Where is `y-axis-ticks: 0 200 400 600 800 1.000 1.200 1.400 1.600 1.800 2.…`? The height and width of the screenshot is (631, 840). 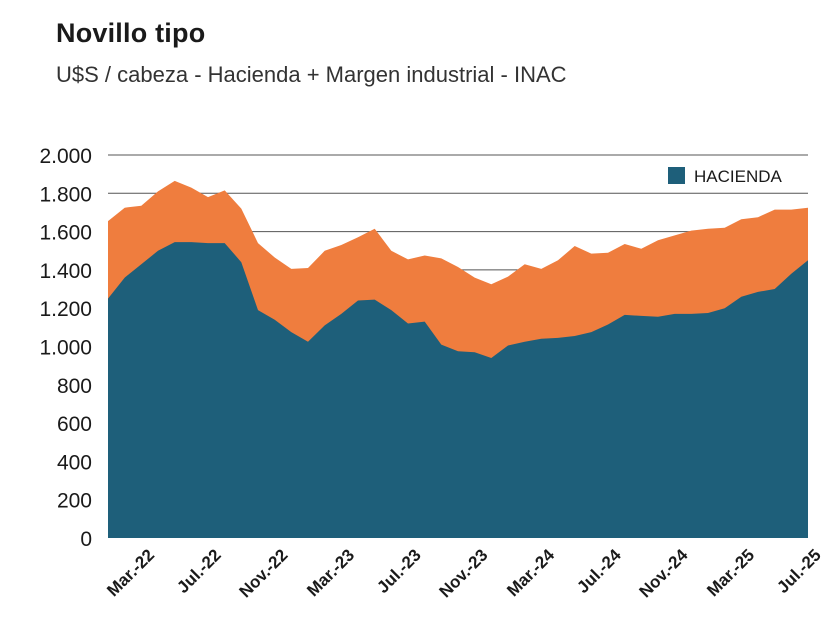 y-axis-ticks: 0 200 400 600 800 1.000 1.200 1.400 1.600 1.800 2.… is located at coordinates (65, 348).